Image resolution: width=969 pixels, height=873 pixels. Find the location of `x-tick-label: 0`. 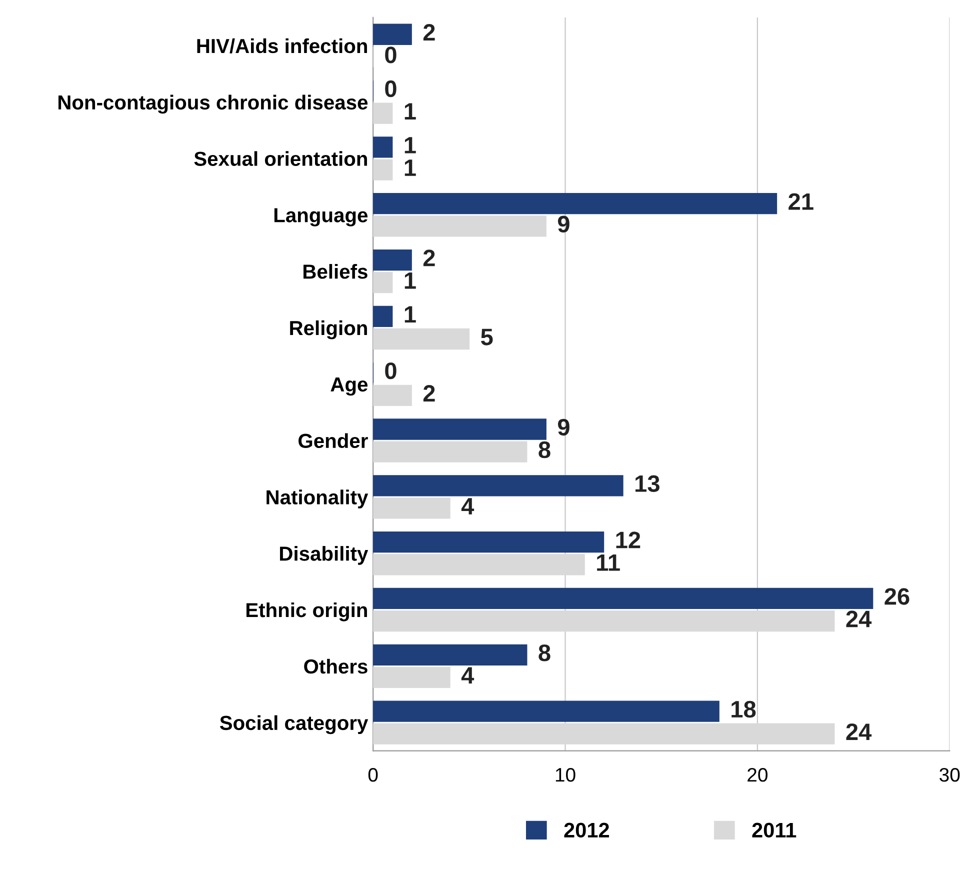

x-tick-label: 0 is located at coordinates (373, 775).